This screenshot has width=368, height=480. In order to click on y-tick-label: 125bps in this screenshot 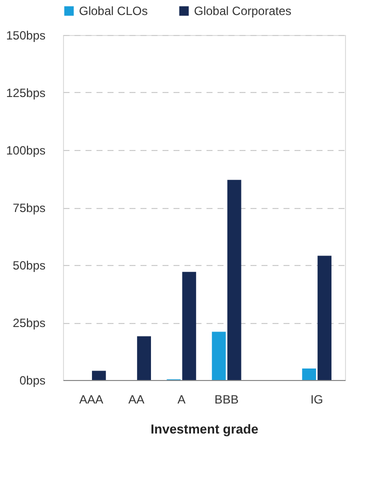, I will do `click(26, 93)`.